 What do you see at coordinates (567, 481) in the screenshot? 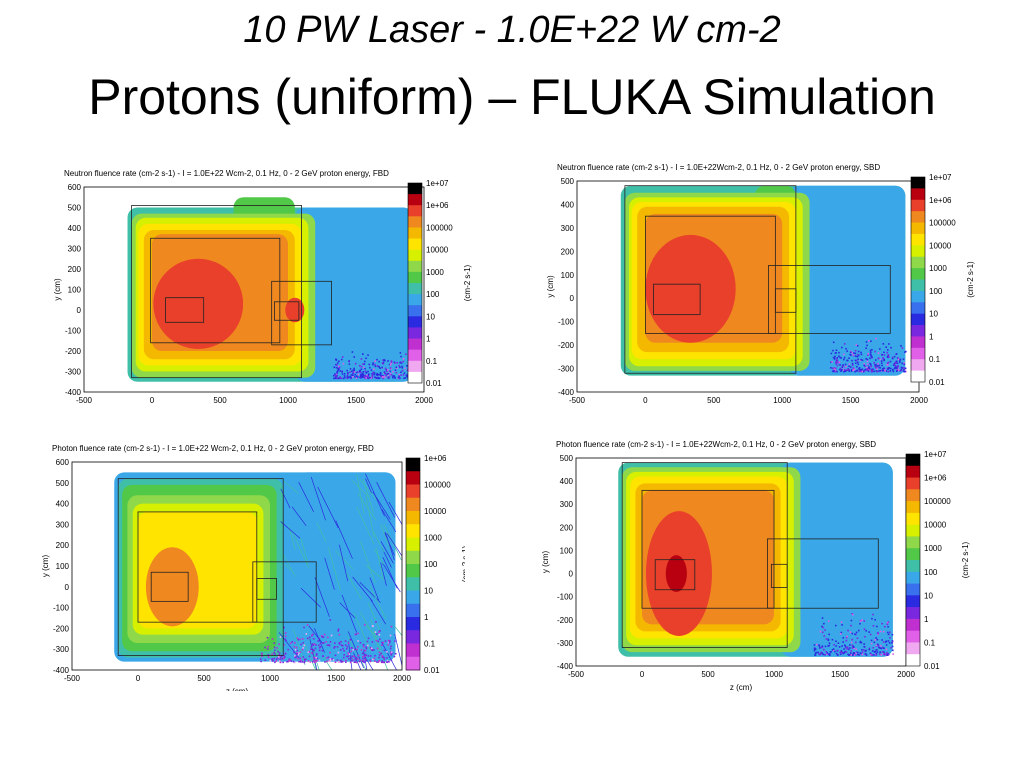
I see `y-tick-label: 400` at bounding box center [567, 481].